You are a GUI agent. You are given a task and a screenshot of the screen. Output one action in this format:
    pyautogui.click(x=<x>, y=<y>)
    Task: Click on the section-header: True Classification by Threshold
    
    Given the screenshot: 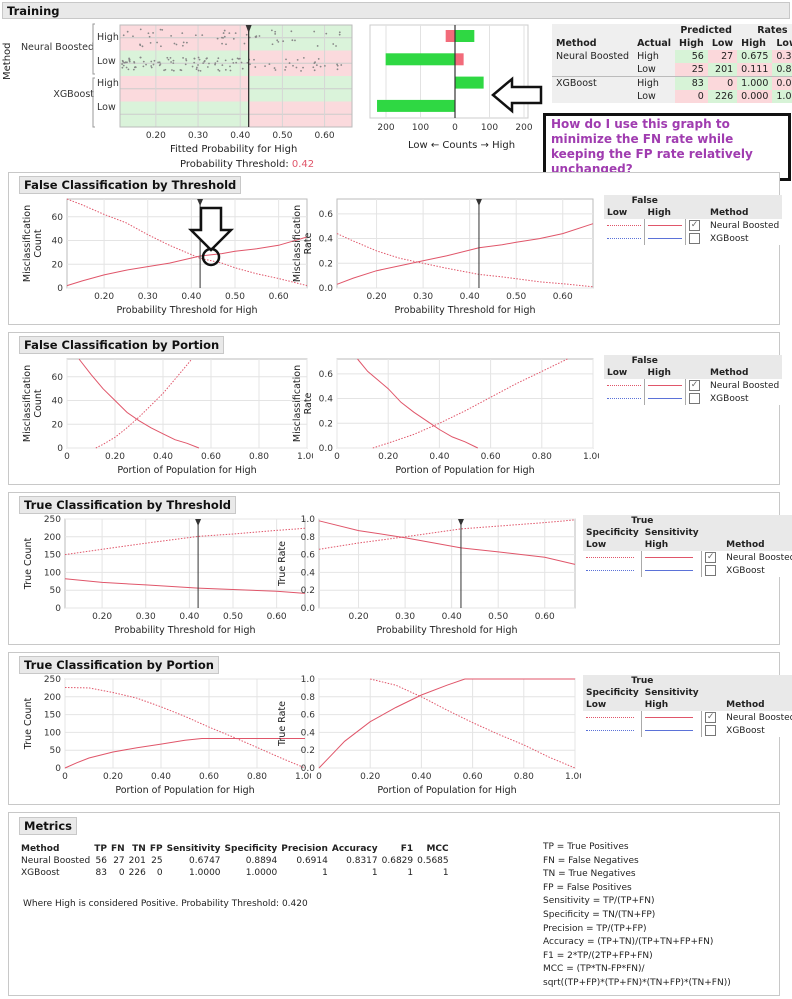 What is the action you would take?
    pyautogui.click(x=127, y=505)
    